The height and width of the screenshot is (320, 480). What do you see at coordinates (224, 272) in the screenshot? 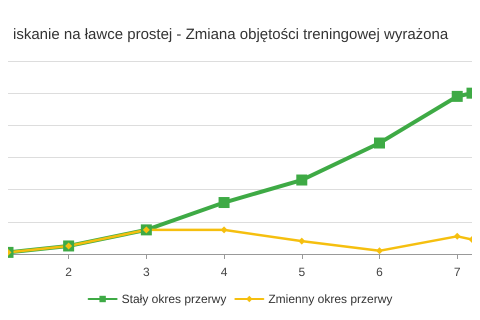
I see `x-tick-label: 4` at bounding box center [224, 272].